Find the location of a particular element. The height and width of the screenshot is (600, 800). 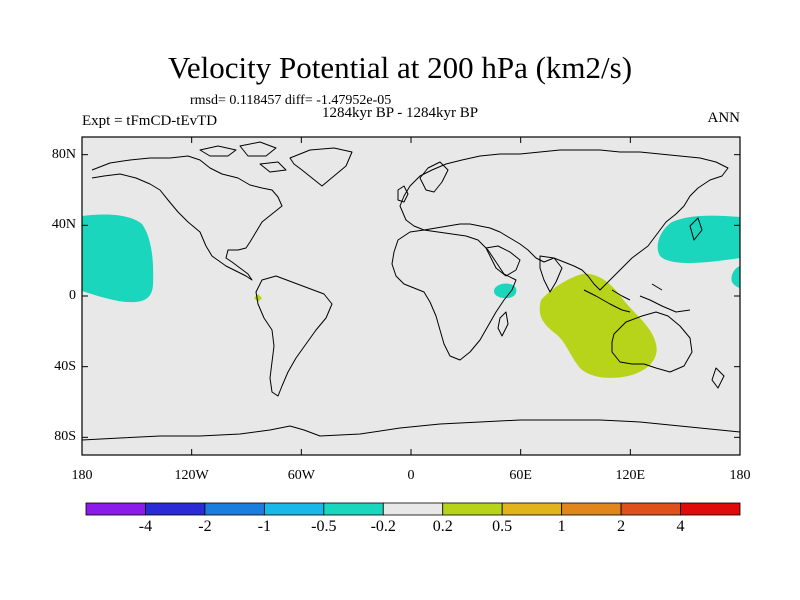

lon-label: 0 is located at coordinates (411, 475).